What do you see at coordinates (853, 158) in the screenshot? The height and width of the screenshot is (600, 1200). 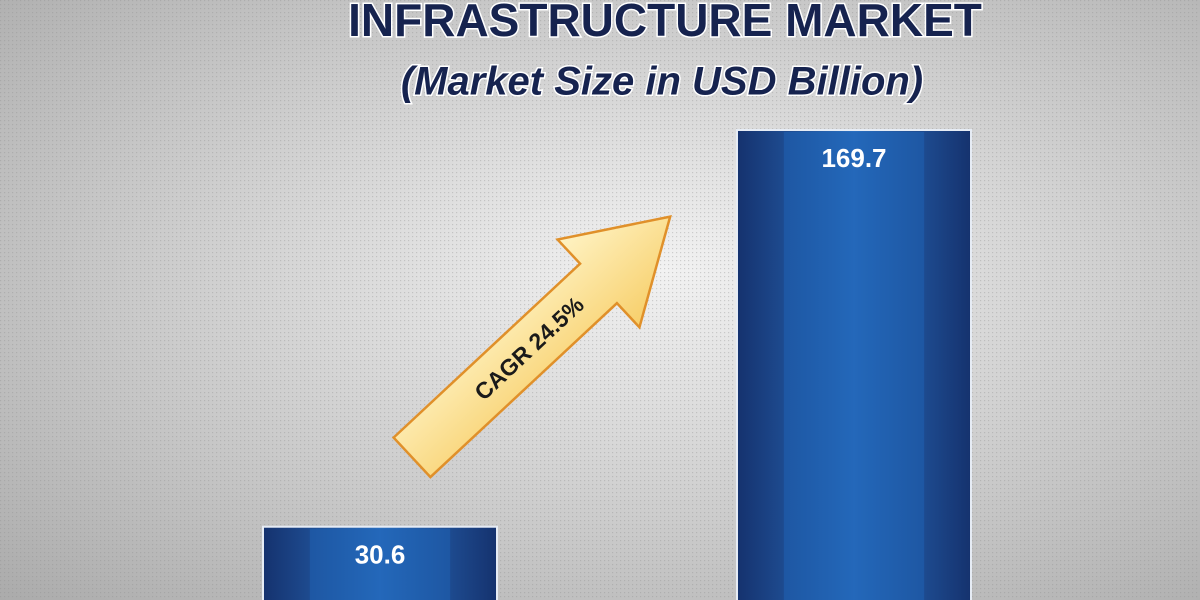 I see `value-label: 169.7` at bounding box center [853, 158].